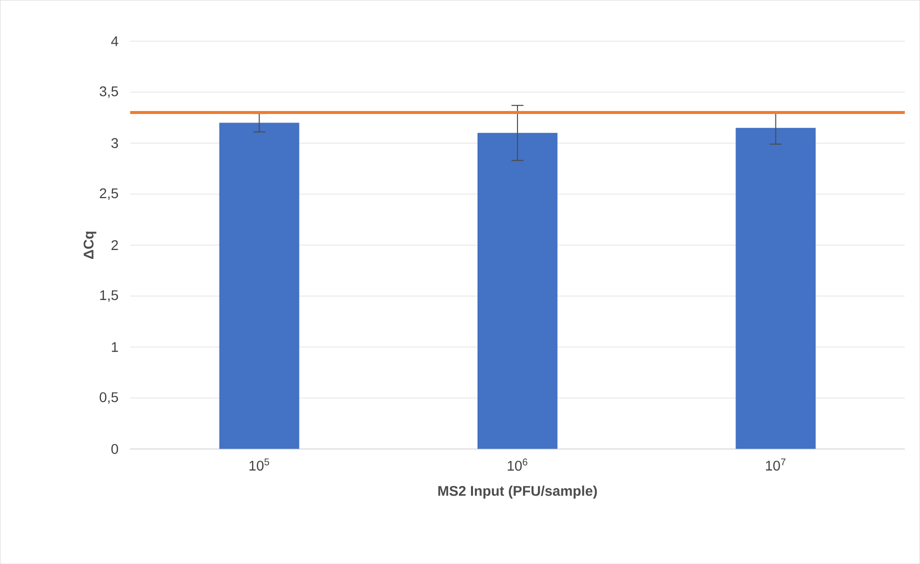 The image size is (920, 564). What do you see at coordinates (518, 464) in the screenshot?
I see `x-tick-label: 10$^{6}$` at bounding box center [518, 464].